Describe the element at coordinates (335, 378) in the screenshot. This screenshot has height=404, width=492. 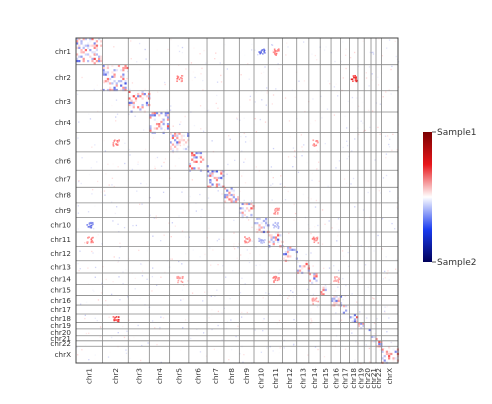
I see `x-tick-label: chr16` at that location.